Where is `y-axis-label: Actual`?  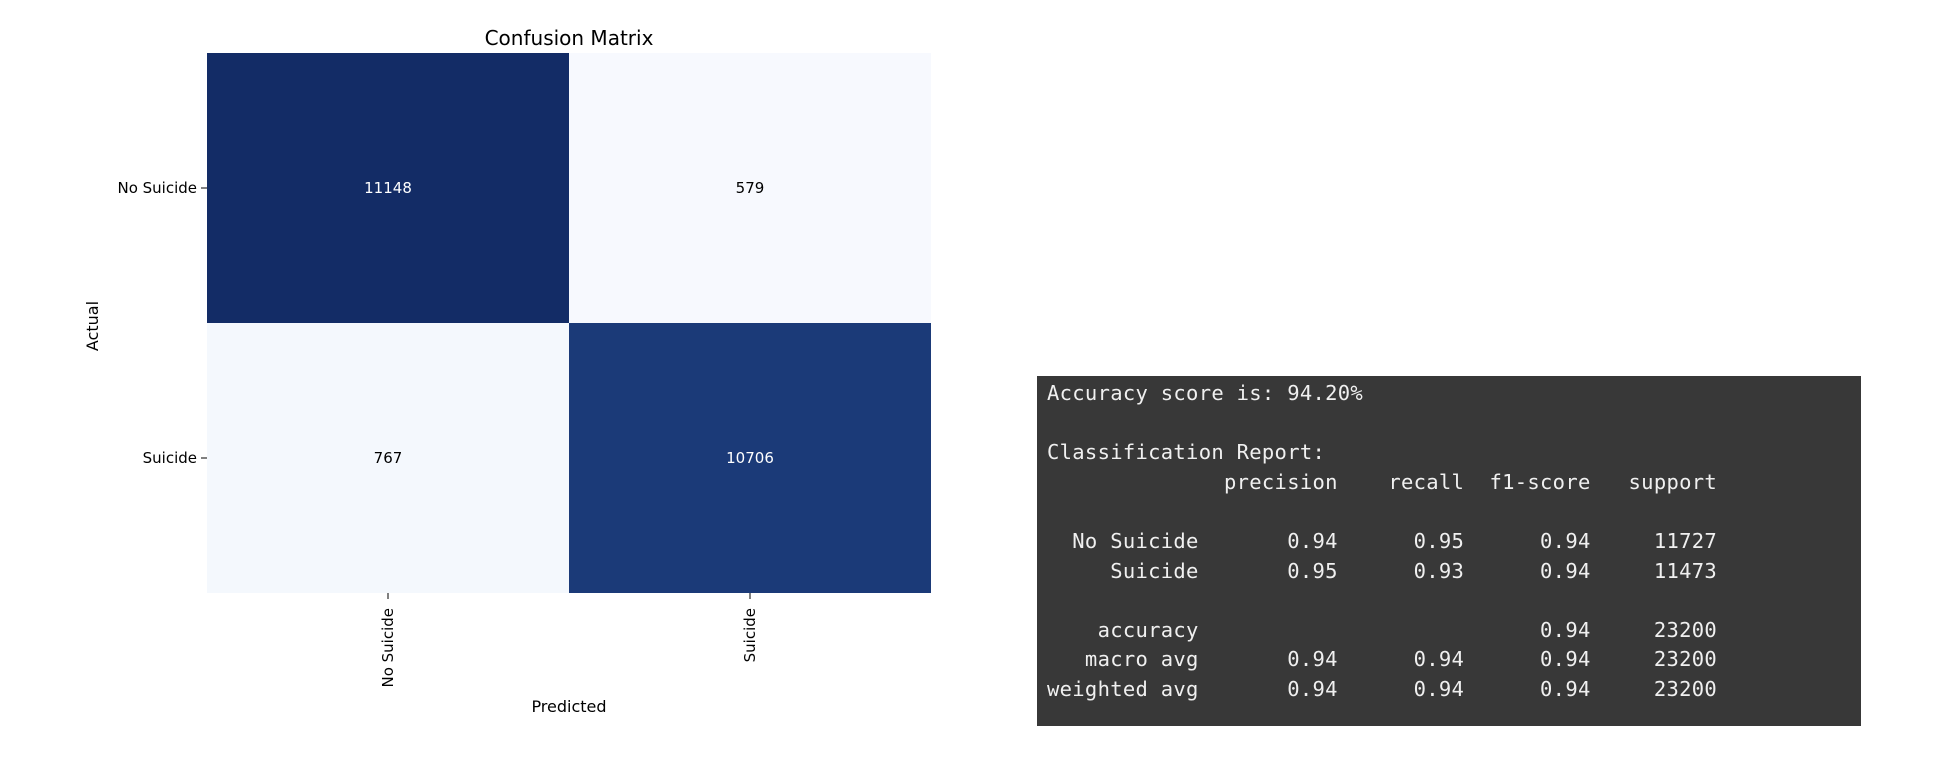
y-axis-label: Actual is located at coordinates (92, 326).